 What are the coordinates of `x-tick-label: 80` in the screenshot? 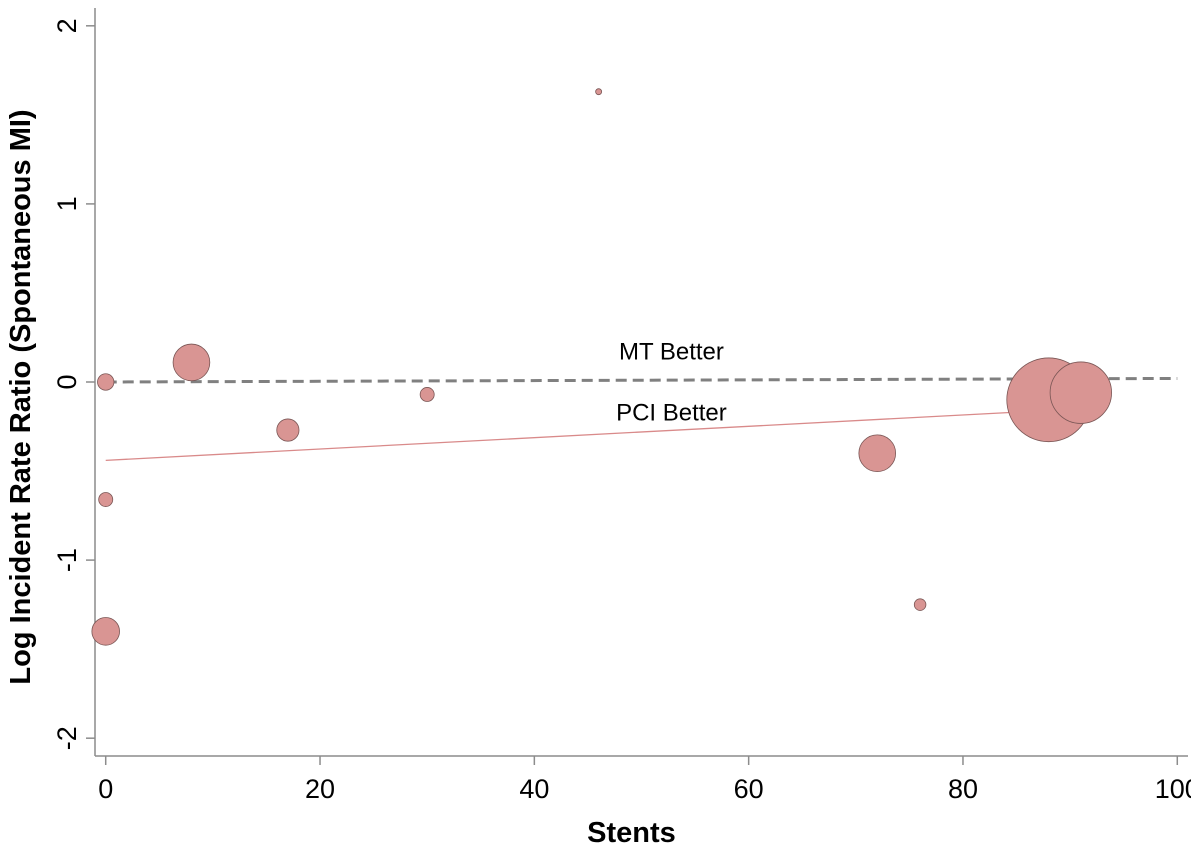 It's located at (963, 789).